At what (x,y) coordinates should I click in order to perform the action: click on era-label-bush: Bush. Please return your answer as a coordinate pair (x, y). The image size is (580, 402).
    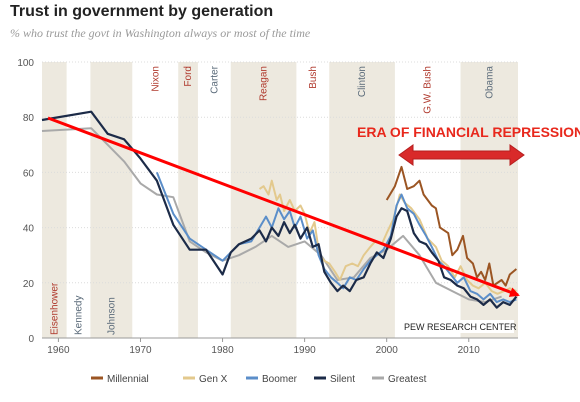
    Looking at the image, I should click on (313, 77).